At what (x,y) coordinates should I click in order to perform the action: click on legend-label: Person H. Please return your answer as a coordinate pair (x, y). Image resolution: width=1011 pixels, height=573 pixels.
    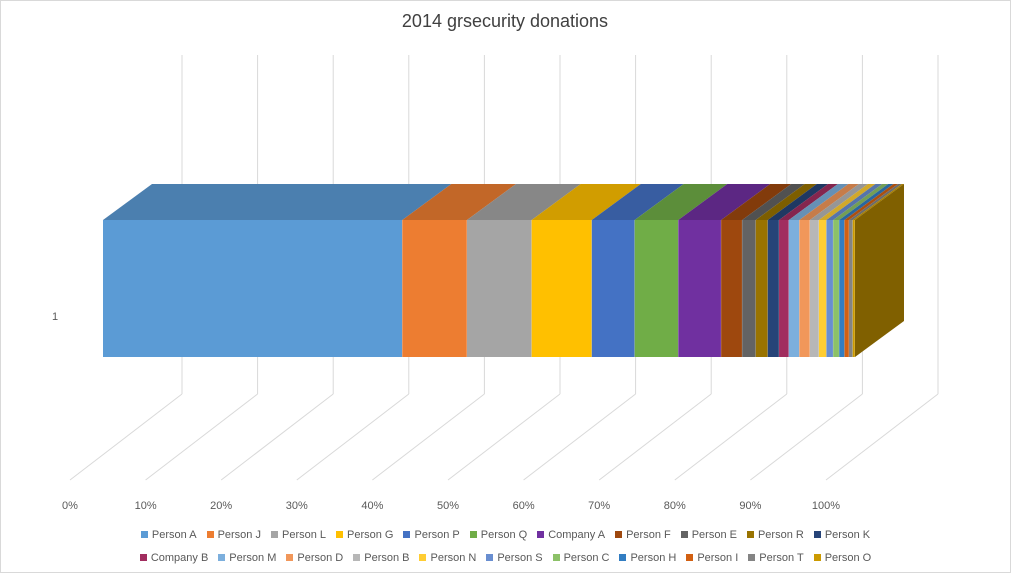
    Looking at the image, I should click on (653, 557).